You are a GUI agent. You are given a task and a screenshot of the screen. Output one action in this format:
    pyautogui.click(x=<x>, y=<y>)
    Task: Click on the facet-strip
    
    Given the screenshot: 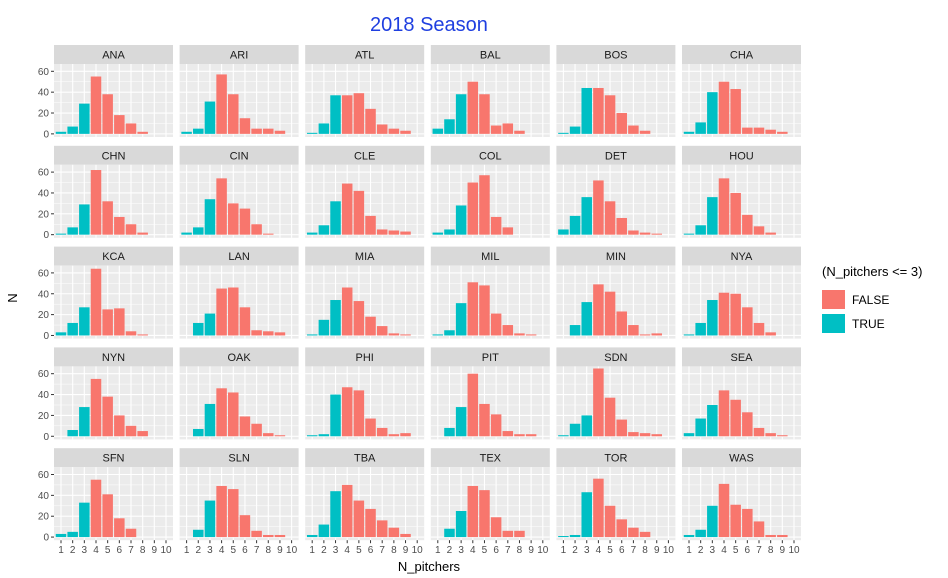 What is the action you would take?
    pyautogui.click(x=113, y=54)
    